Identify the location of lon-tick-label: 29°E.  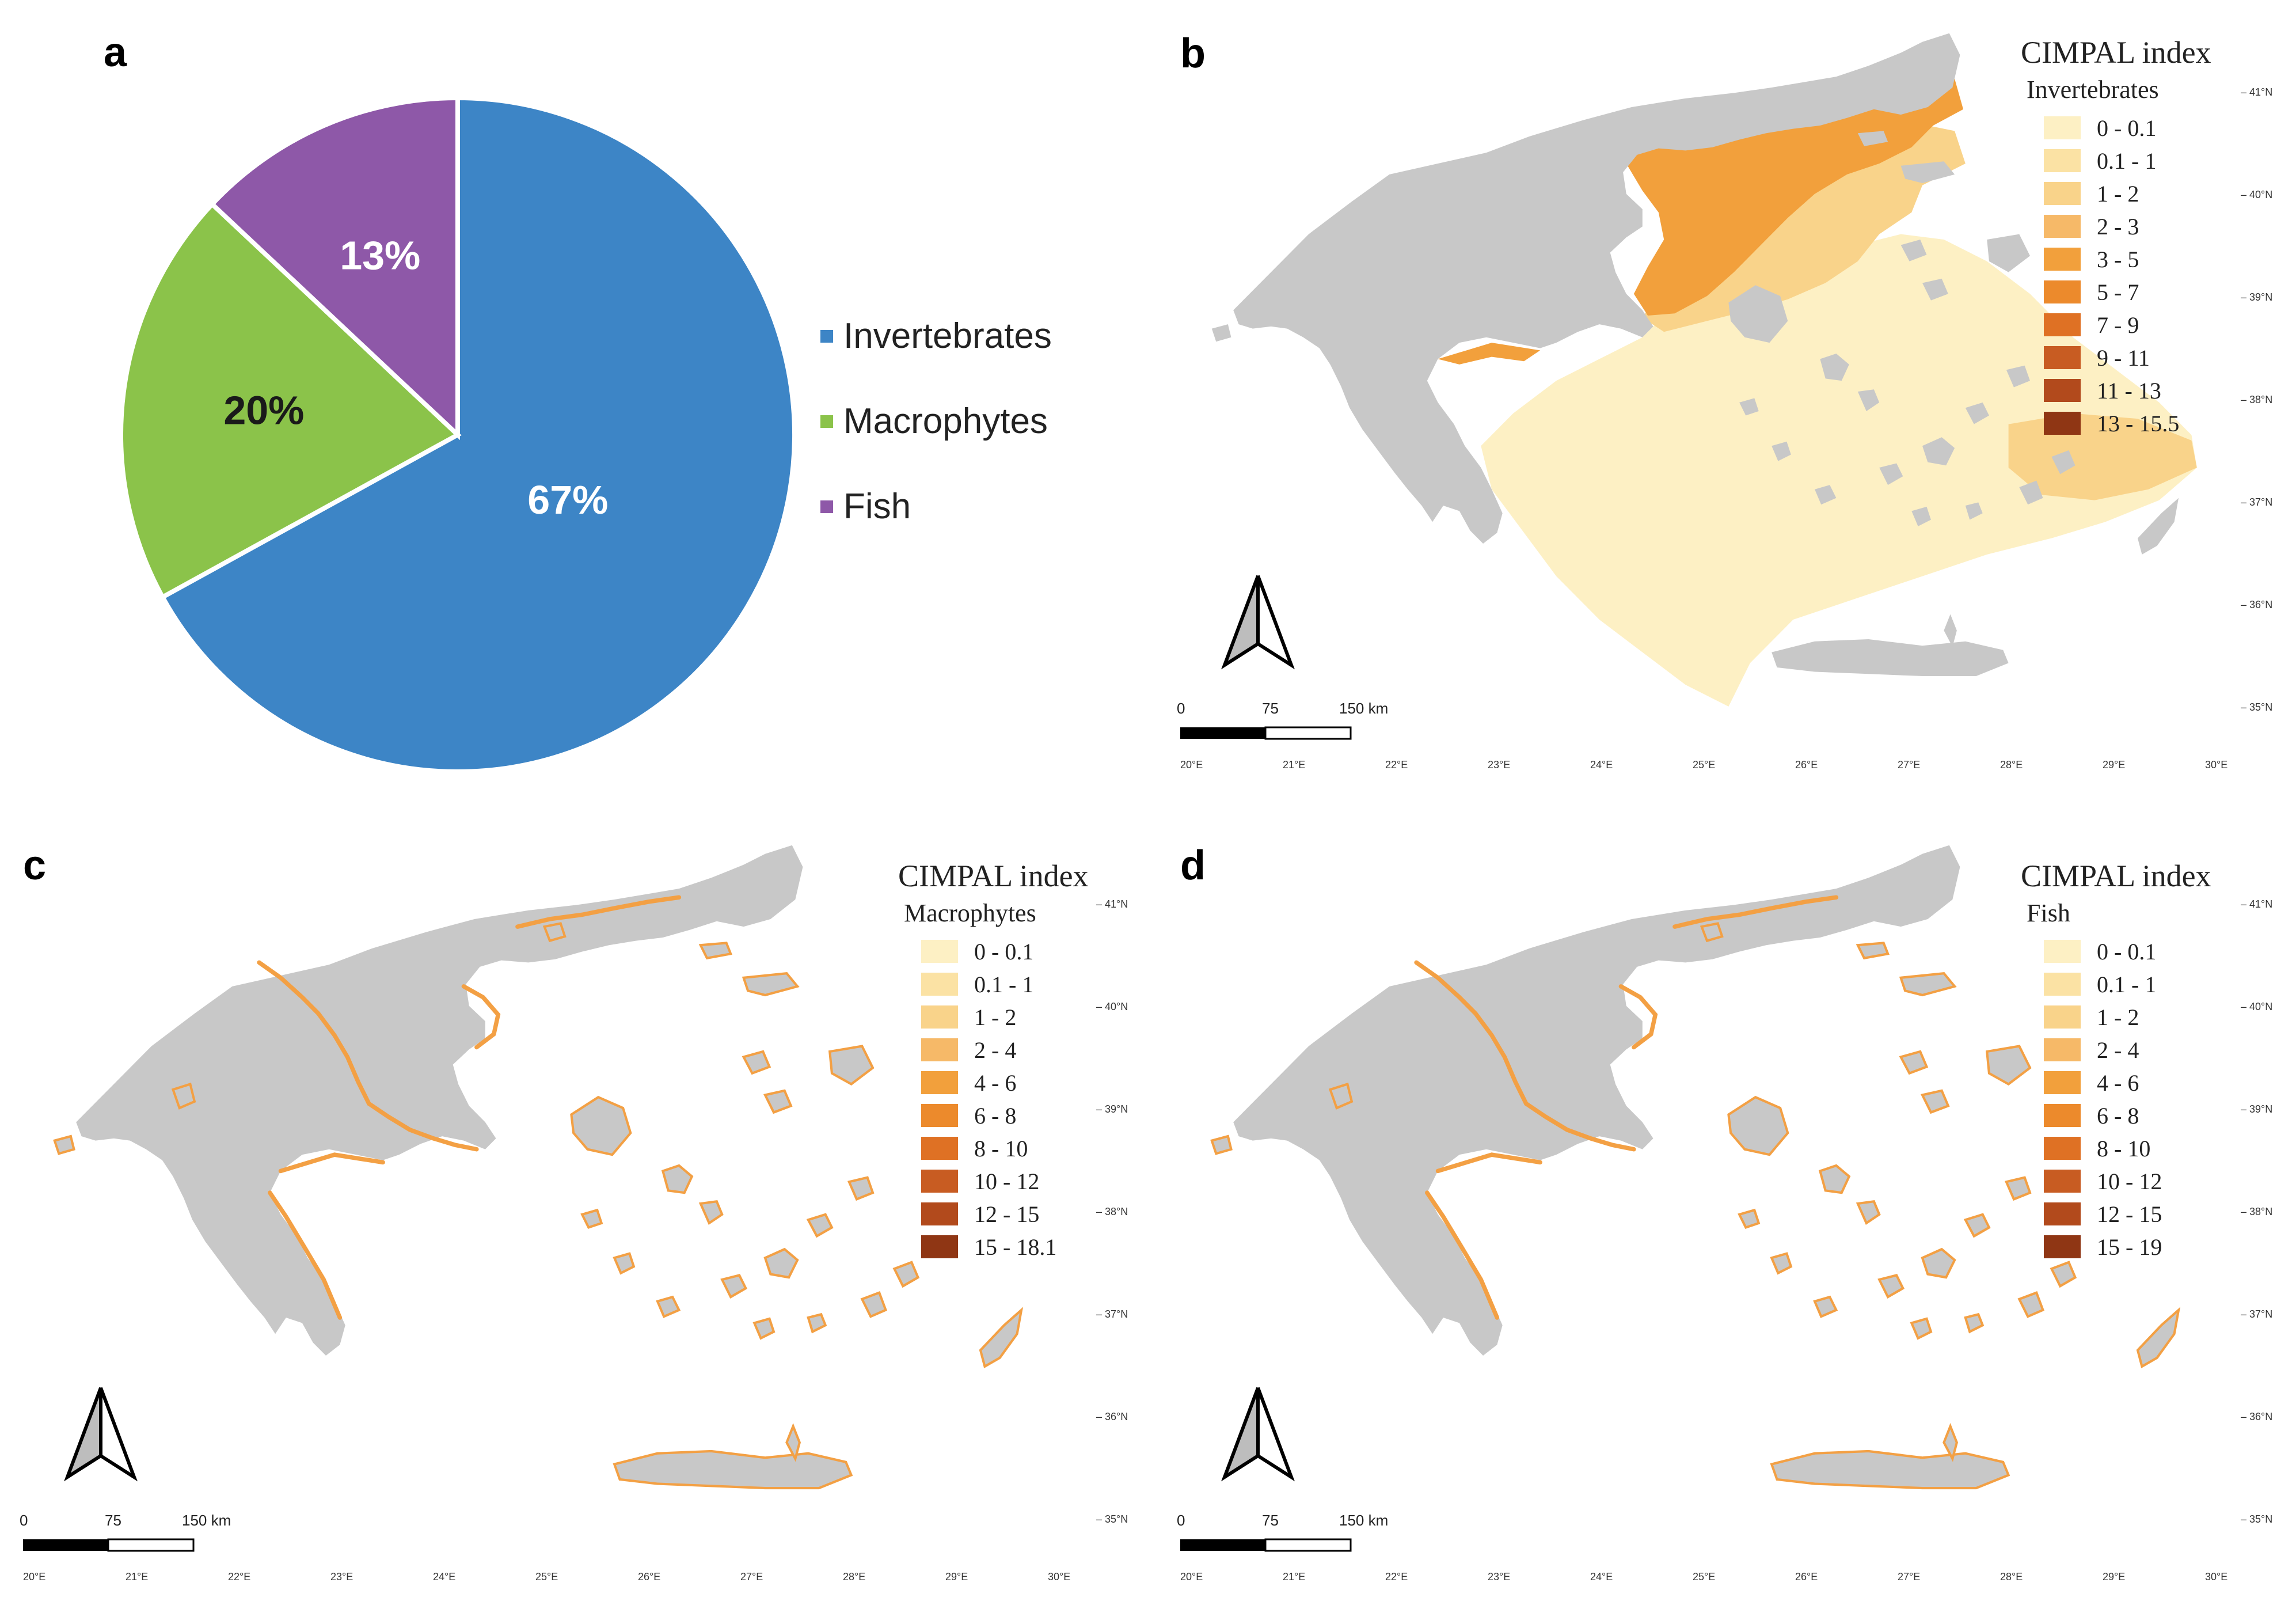
(2114, 1577).